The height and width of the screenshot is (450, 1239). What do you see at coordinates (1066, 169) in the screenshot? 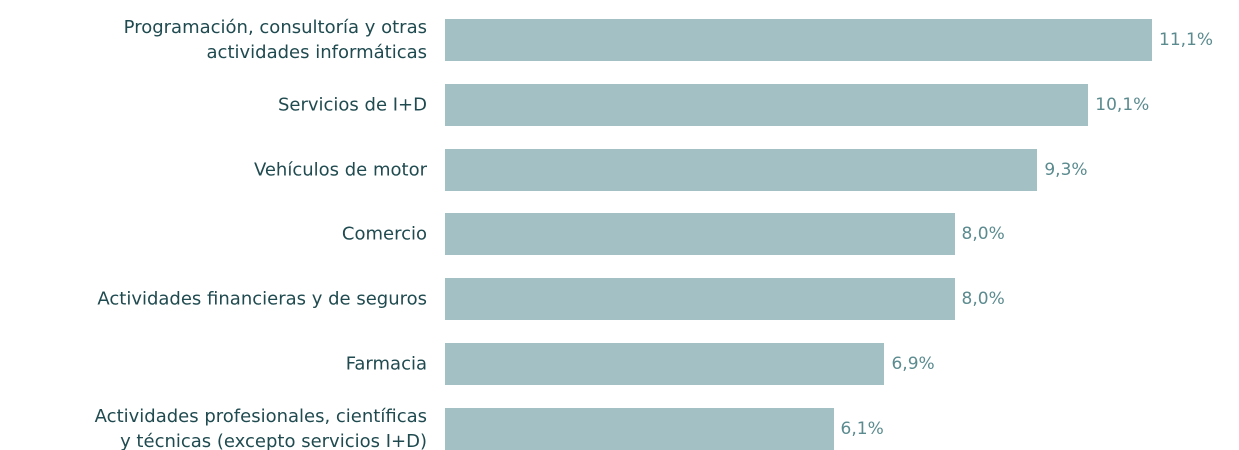
I see `value-label: 9,3%` at bounding box center [1066, 169].